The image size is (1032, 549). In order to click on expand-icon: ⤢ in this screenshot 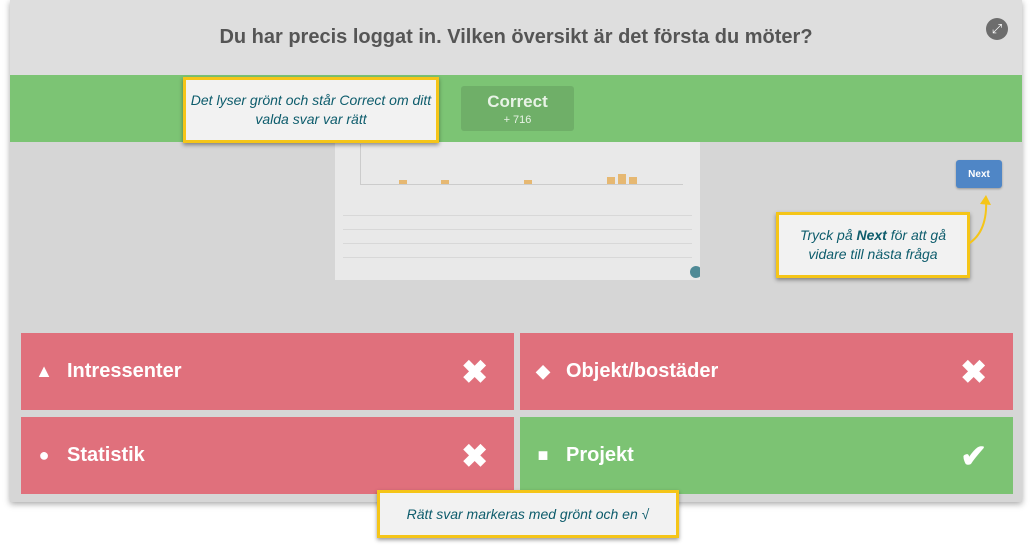, I will do `click(997, 29)`.